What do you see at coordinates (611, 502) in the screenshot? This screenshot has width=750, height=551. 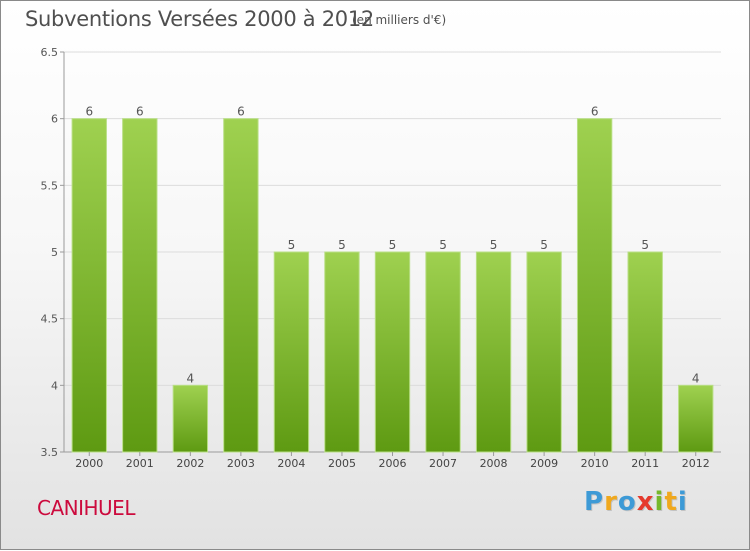 I see `logo-letter: r` at bounding box center [611, 502].